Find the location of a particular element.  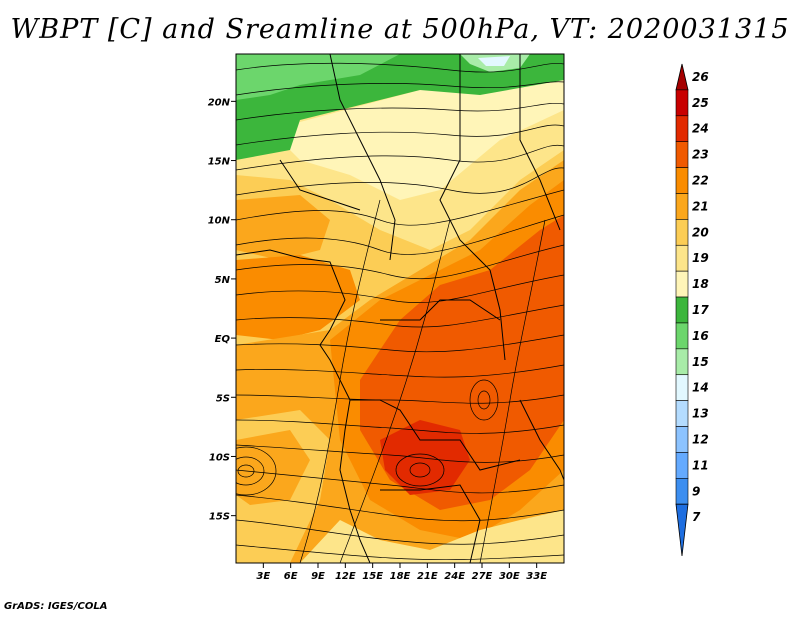

band-24-central is located at coordinates (425, 457).